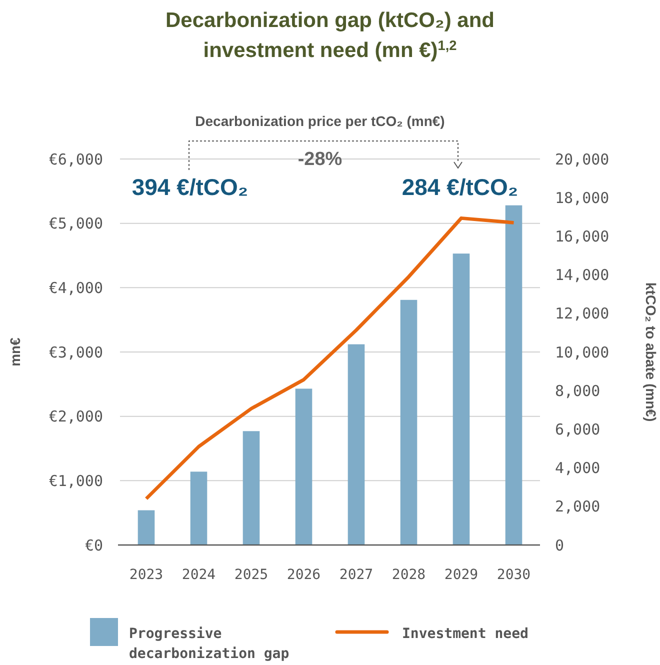  Describe the element at coordinates (75, 417) in the screenshot. I see `y-tick-label: €2,000` at that location.